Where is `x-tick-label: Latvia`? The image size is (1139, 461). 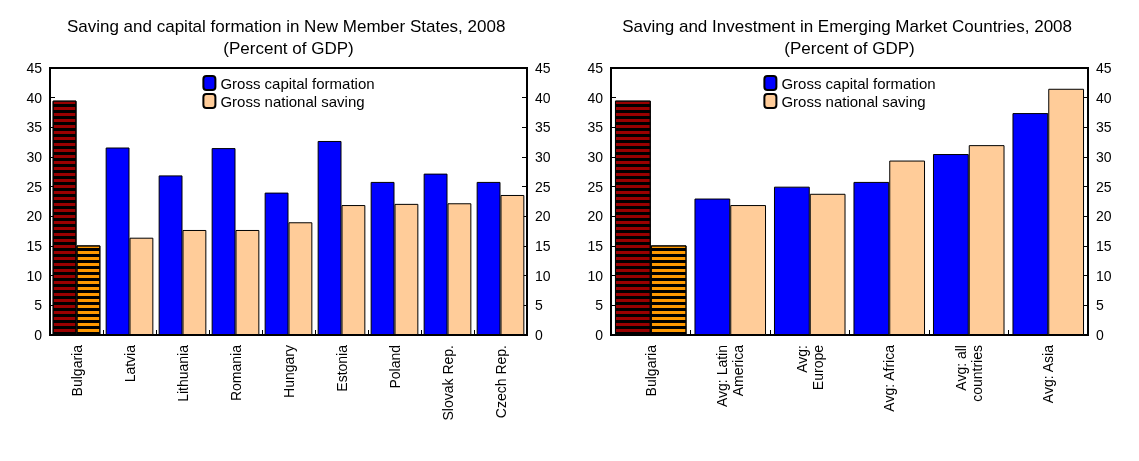
x-tick-label: Latvia is located at coordinates (129, 363).